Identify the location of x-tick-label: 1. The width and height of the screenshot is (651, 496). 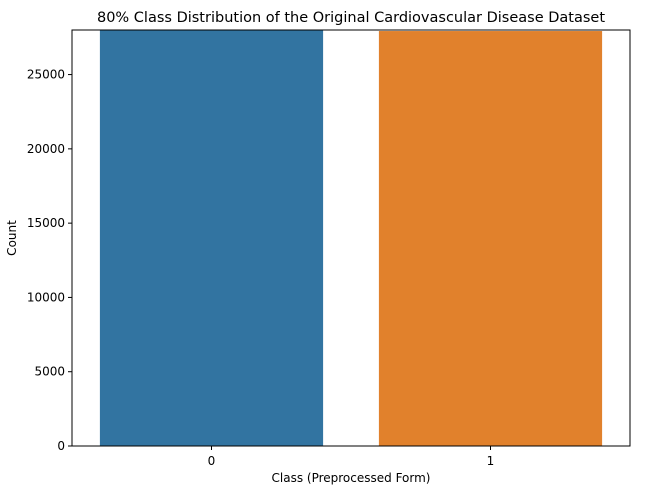
(491, 461).